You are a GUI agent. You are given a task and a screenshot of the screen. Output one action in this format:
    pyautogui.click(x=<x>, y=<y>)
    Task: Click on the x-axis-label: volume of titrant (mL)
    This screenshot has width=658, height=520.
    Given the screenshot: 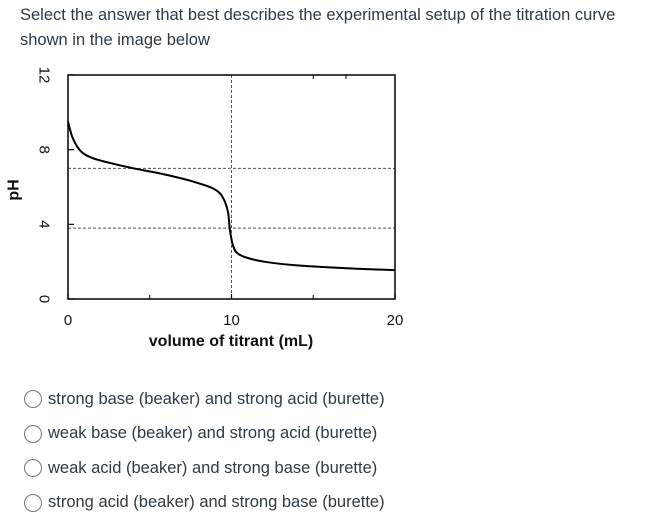 What is the action you would take?
    pyautogui.click(x=231, y=341)
    